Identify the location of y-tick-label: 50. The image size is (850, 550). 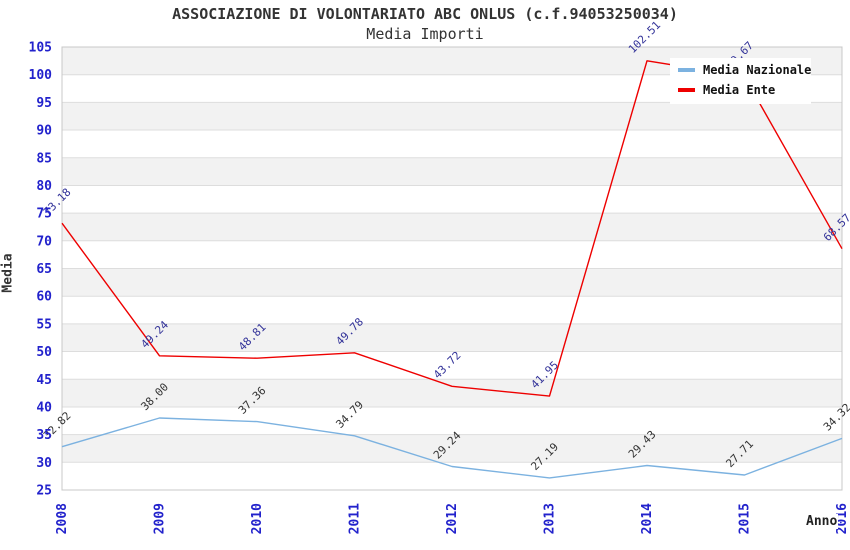
(44, 352).